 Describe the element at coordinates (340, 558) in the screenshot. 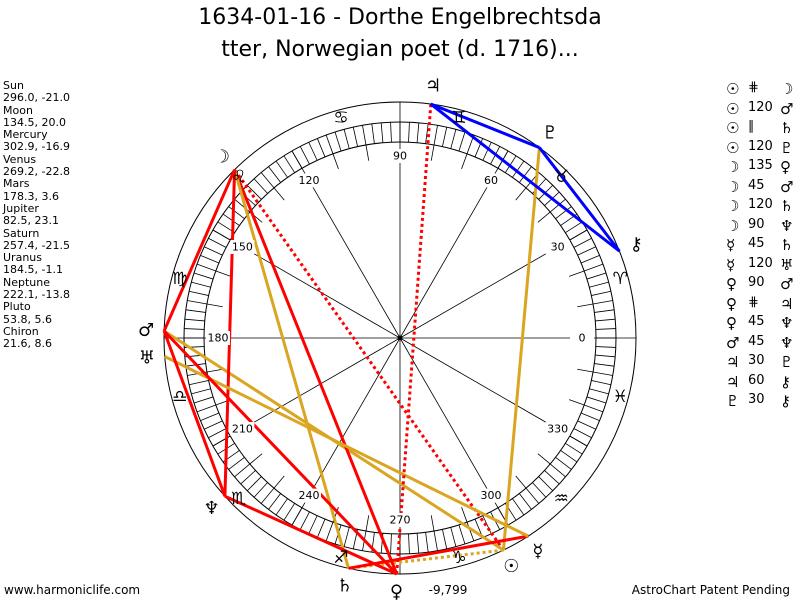

I see `zodiac-sign-icon: ♐` at that location.